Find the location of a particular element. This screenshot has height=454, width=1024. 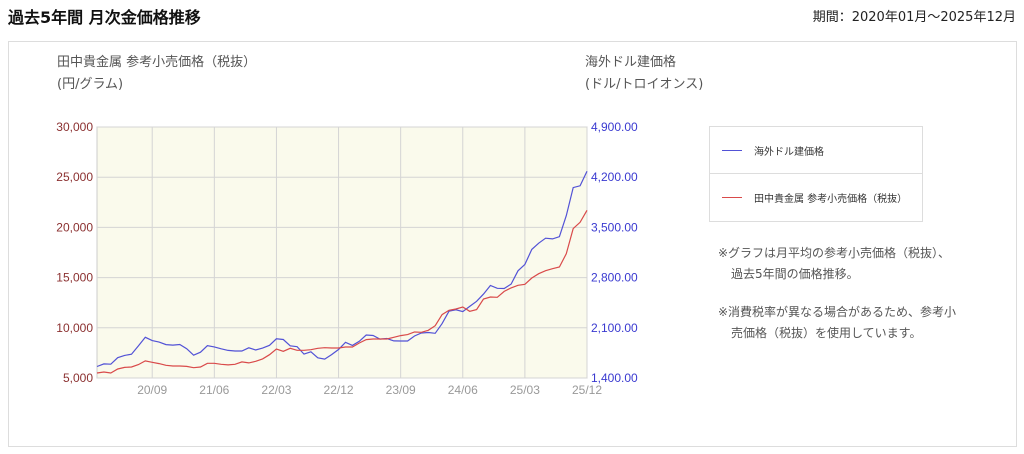

legend-label-usd: 海外ドル建価格 is located at coordinates (789, 152).